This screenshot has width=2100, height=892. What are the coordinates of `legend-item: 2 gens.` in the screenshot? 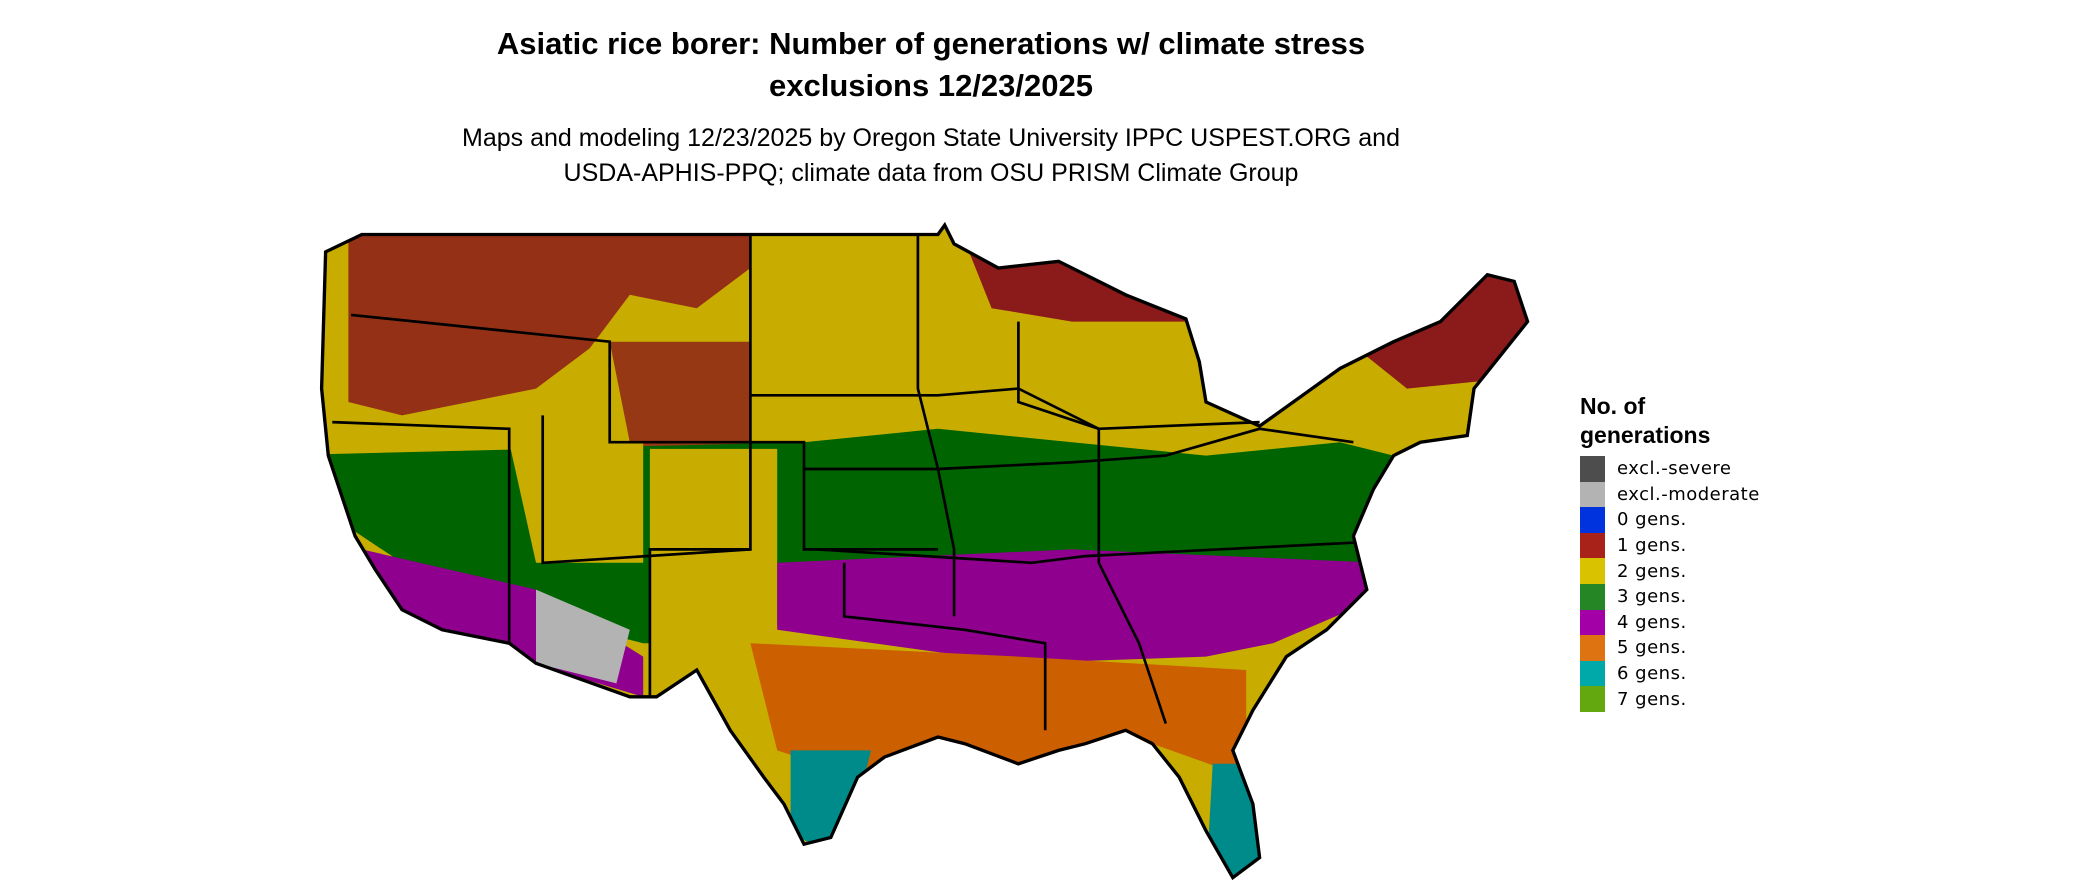 It's located at (1670, 571).